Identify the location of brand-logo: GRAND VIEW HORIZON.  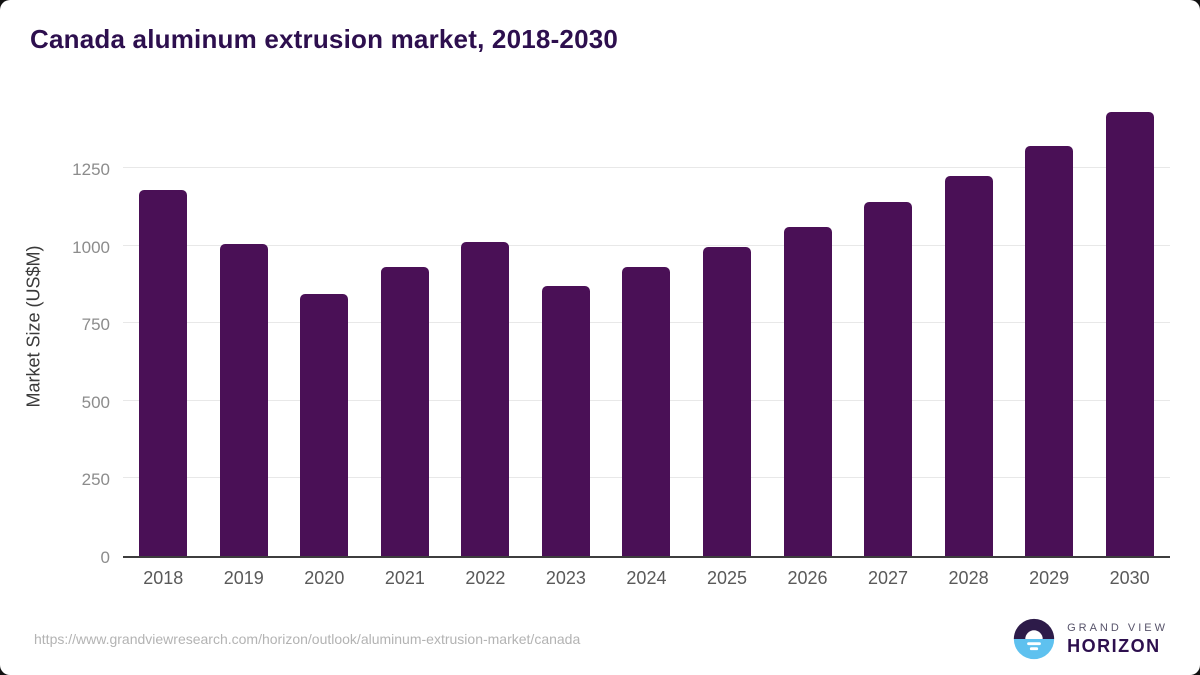
(1090, 639).